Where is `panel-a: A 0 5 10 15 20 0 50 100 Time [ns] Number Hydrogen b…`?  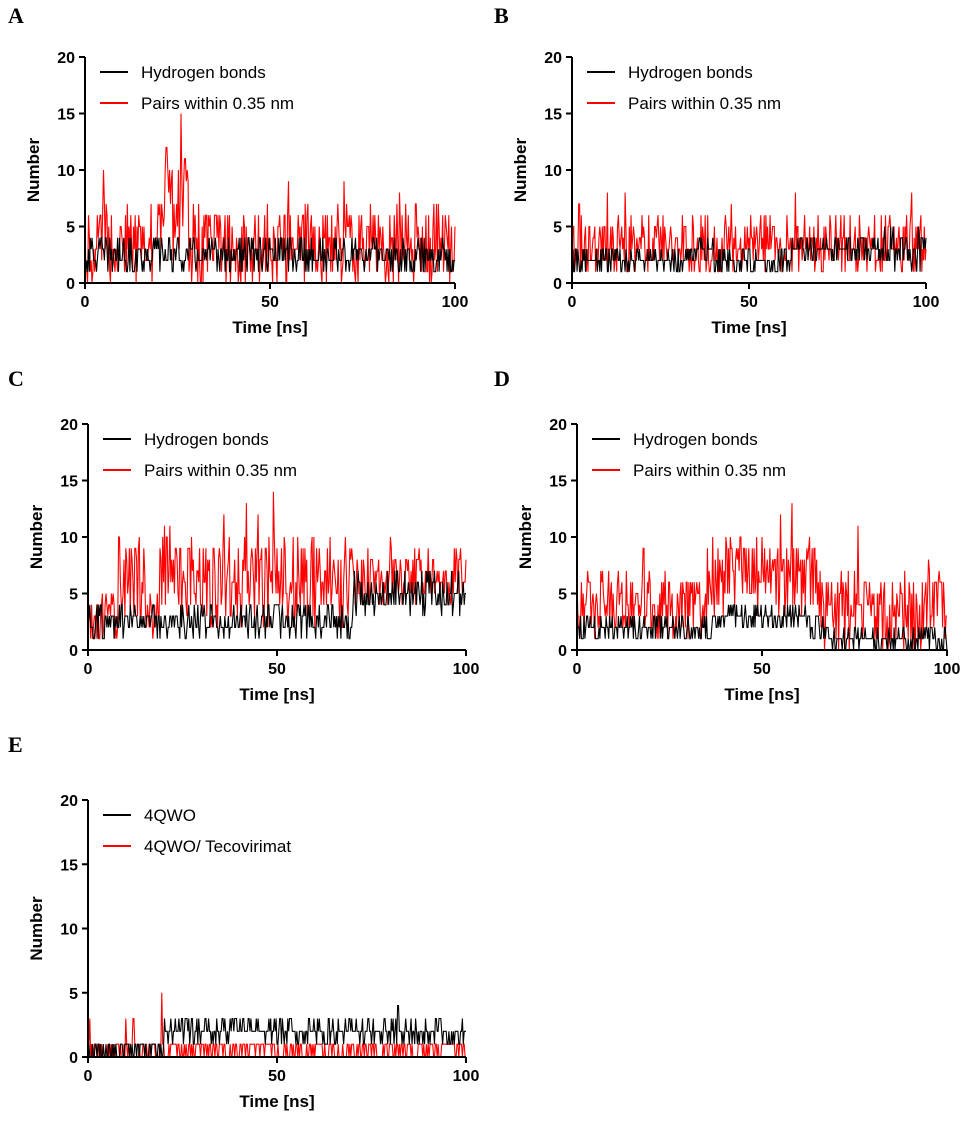 panel-a: A 0 5 10 15 20 0 50 100 Time [ns] Number Hydrogen b… is located at coordinates (238, 170).